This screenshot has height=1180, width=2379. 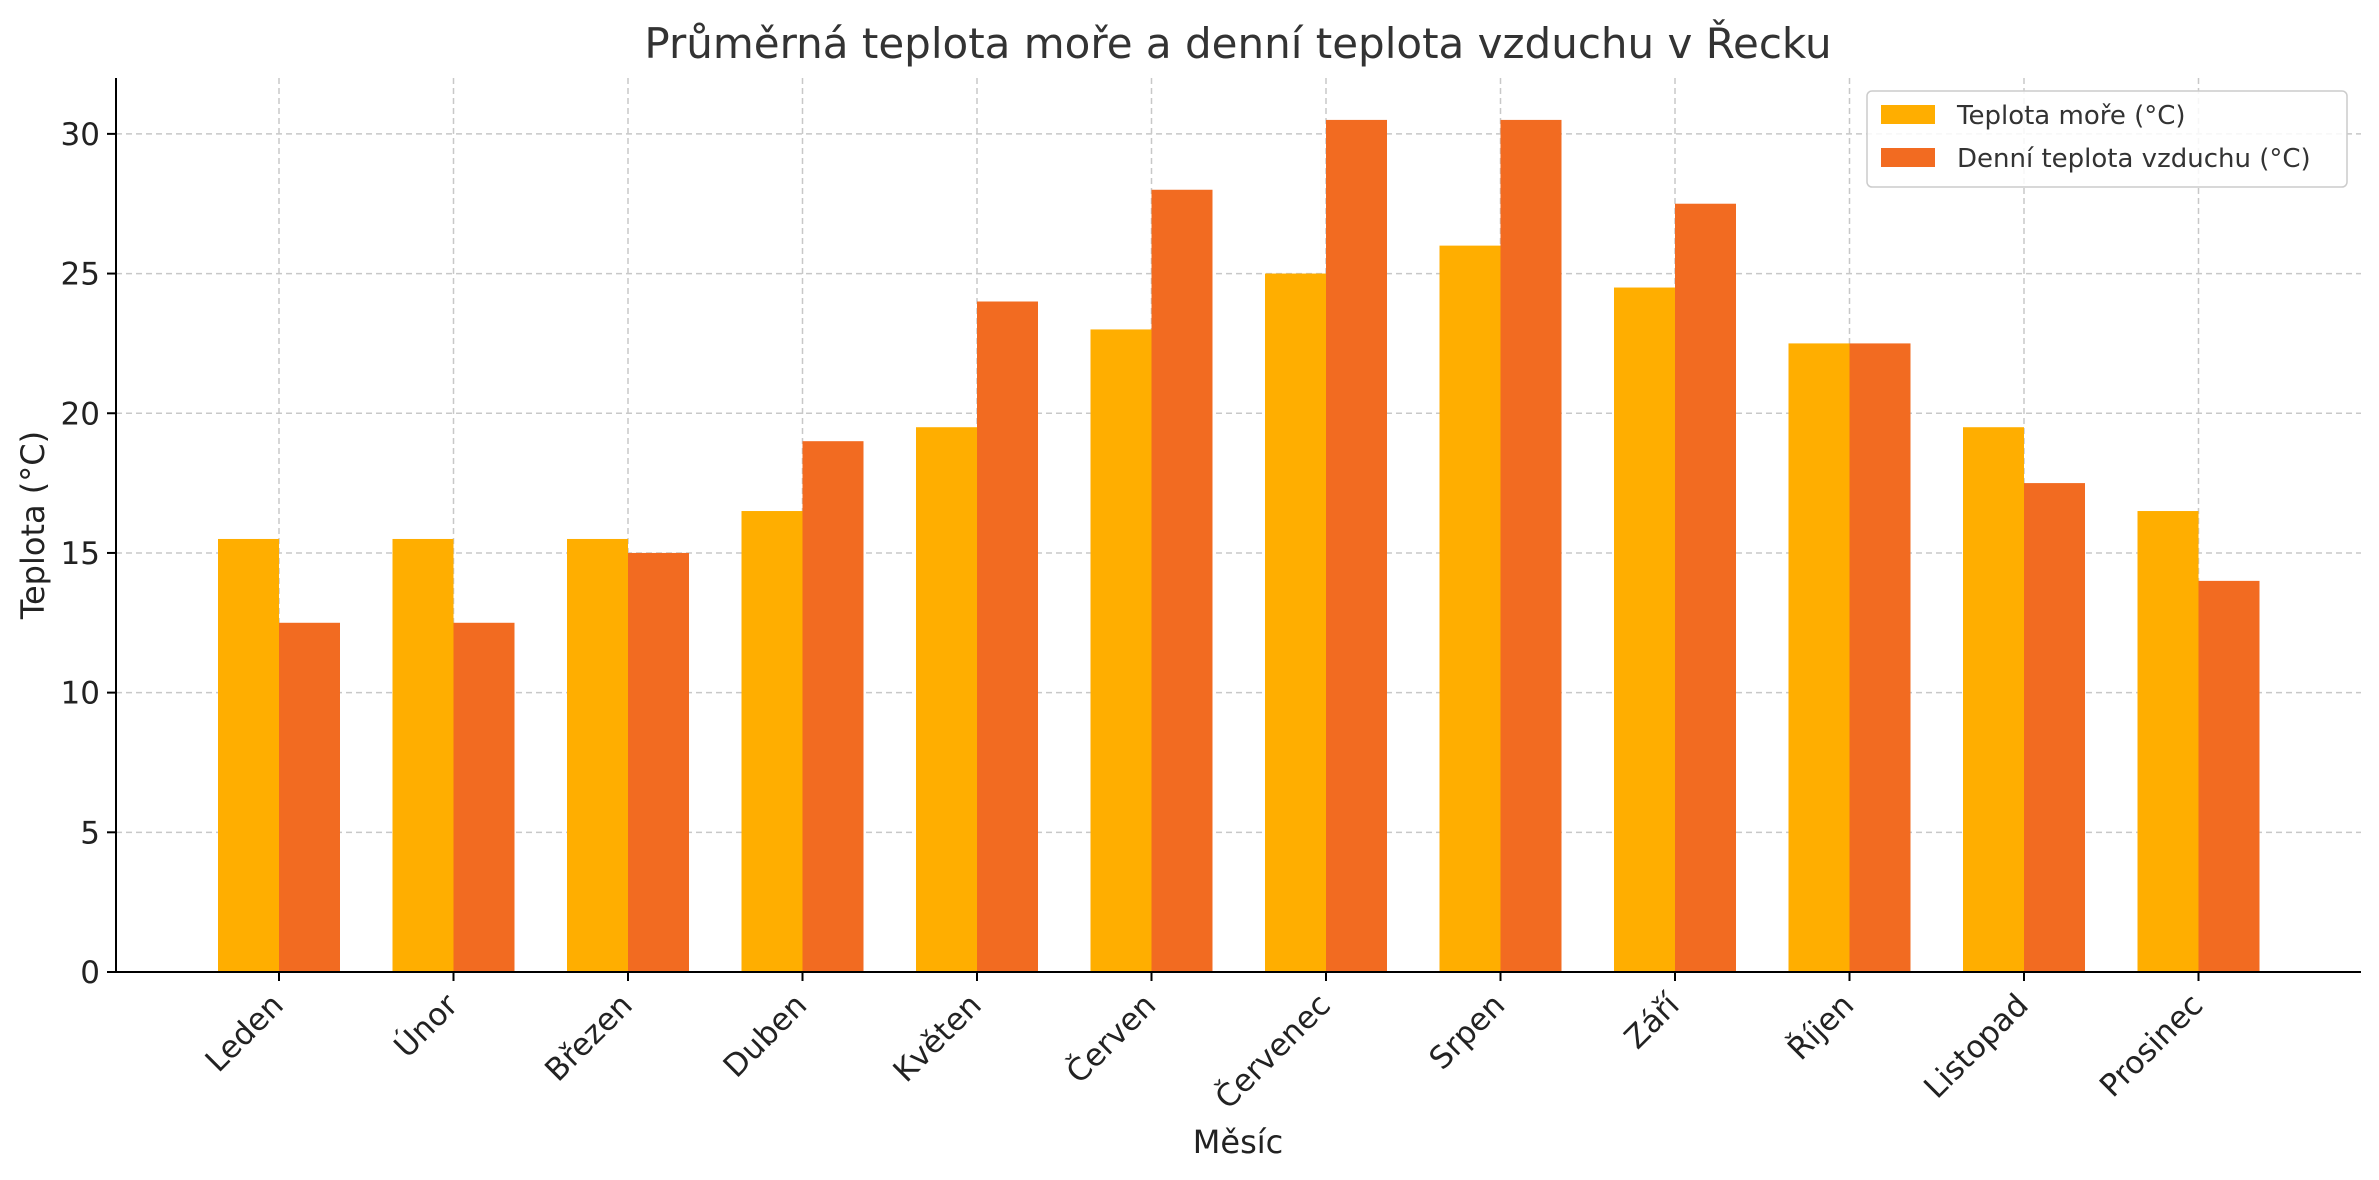 I want to click on x-tick-label: Září, so click(x=1653, y=1021).